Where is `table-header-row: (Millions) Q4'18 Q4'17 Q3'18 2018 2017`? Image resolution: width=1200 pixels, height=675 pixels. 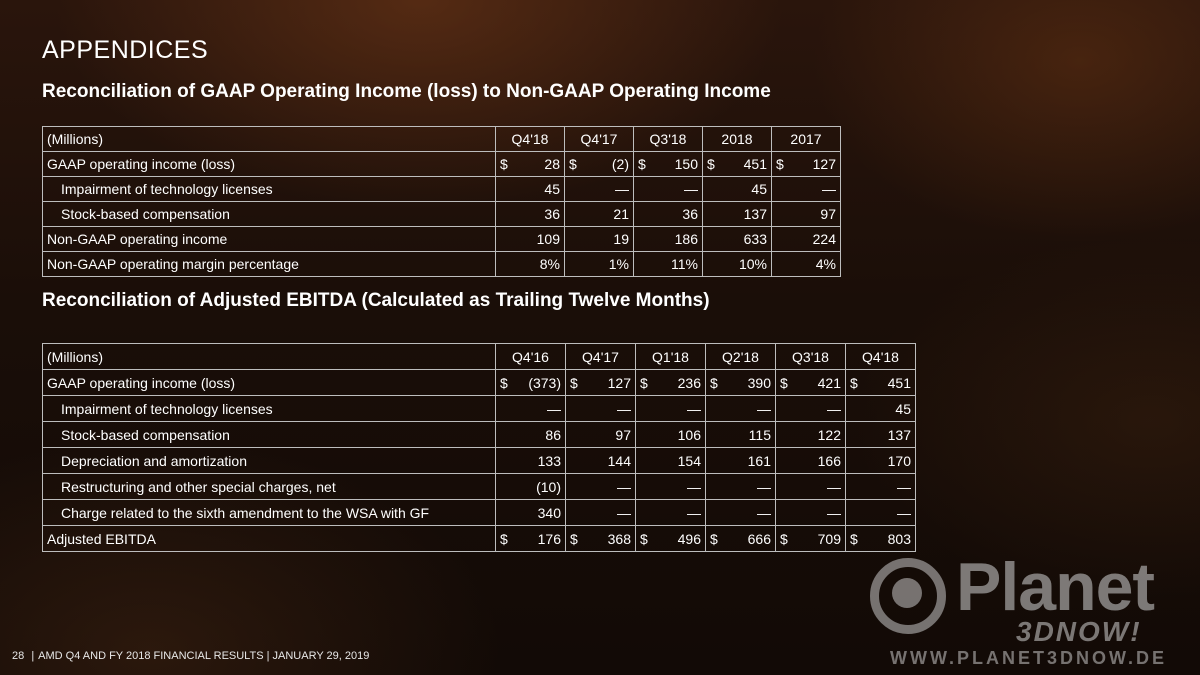 table-header-row: (Millions) Q4'18 Q4'17 Q3'18 2018 2017 is located at coordinates (441, 139).